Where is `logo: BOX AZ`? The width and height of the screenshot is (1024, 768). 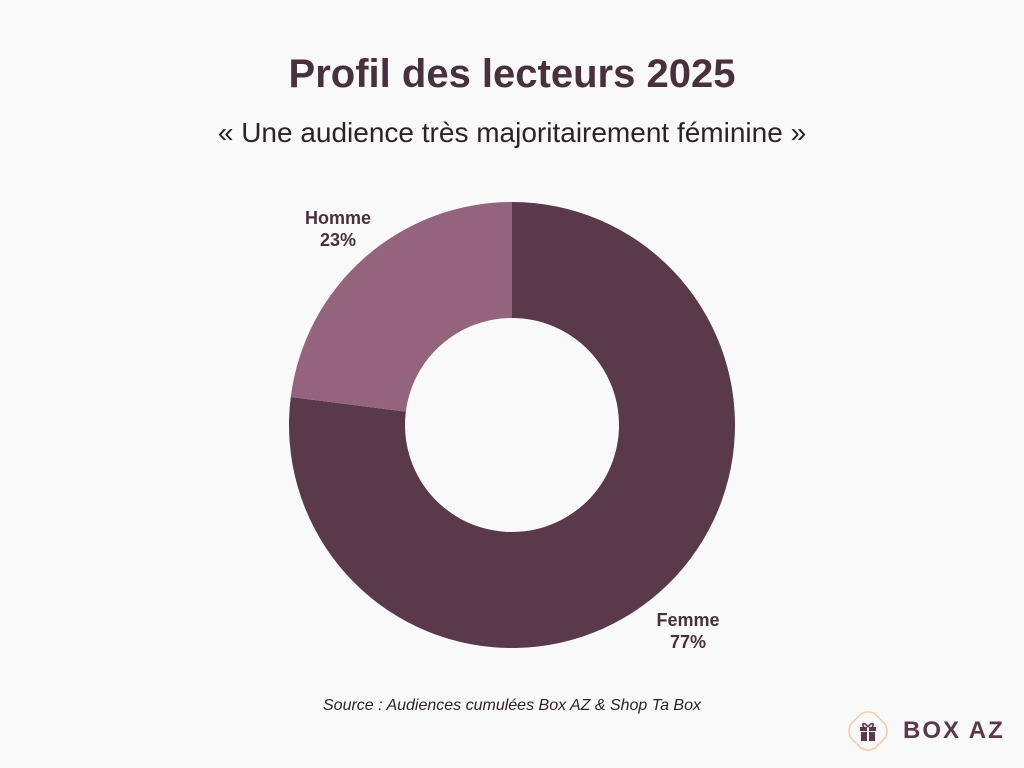 logo: BOX AZ is located at coordinates (925, 731).